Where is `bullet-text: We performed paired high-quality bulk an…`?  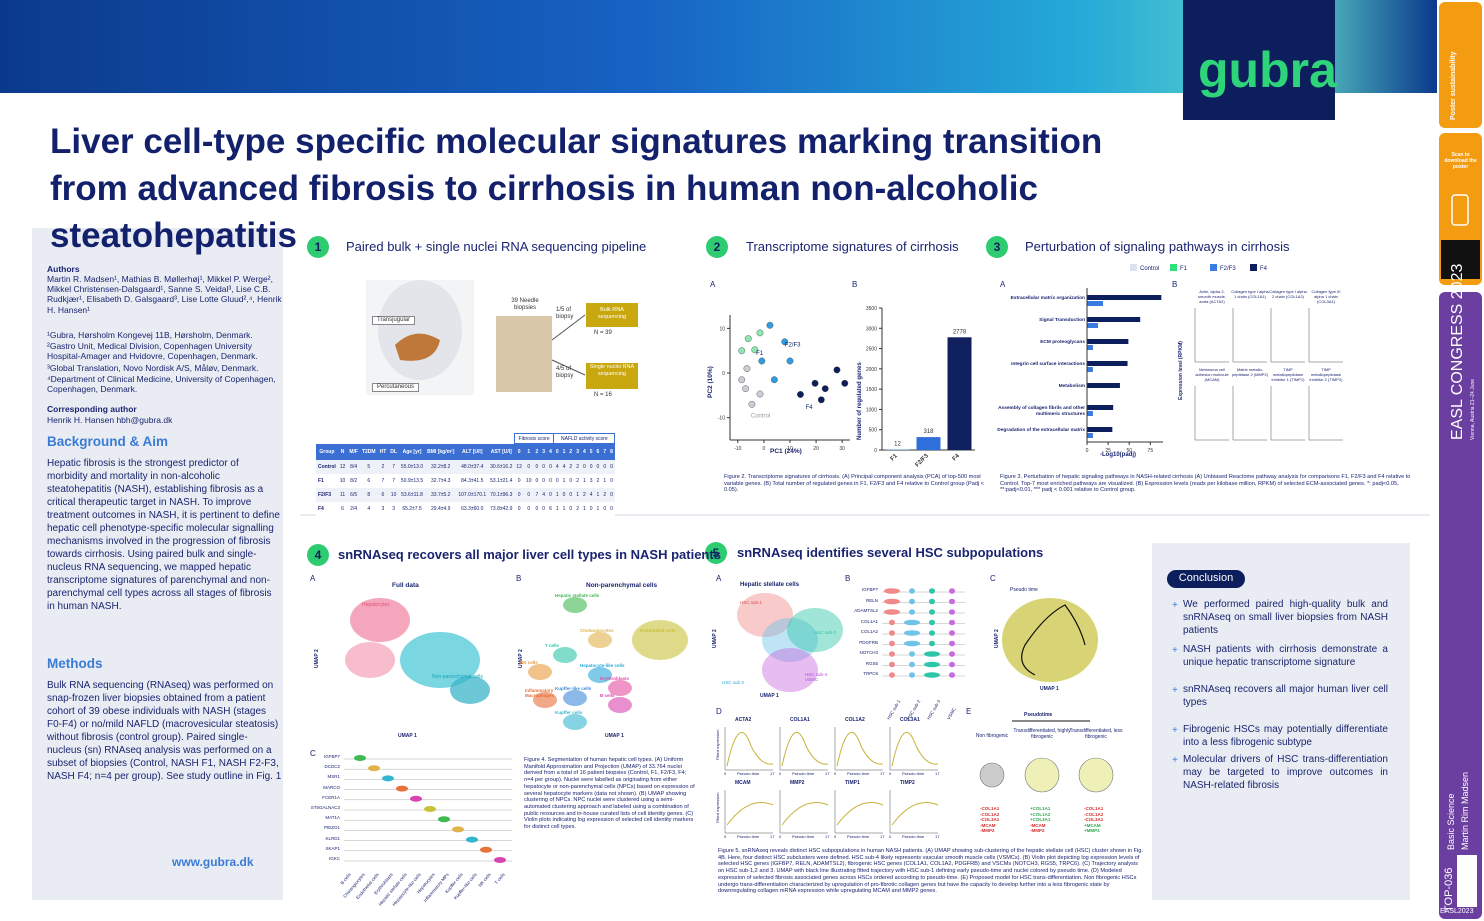 bullet-text: We performed paired high-quality bulk an… is located at coordinates (1285, 617).